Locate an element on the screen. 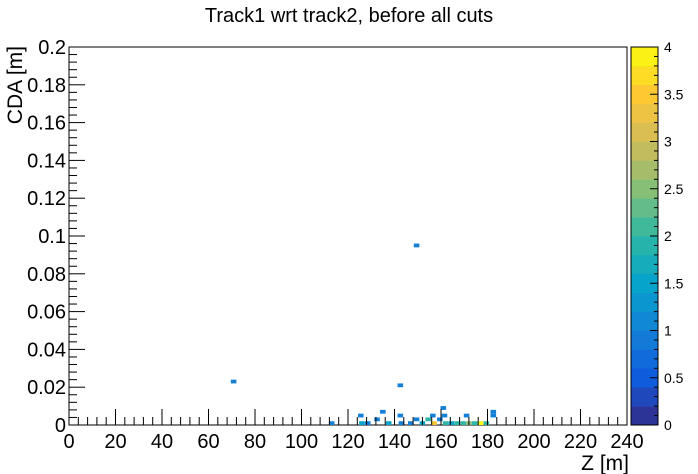  colorbar-tick-label: 3.5 is located at coordinates (674, 94).